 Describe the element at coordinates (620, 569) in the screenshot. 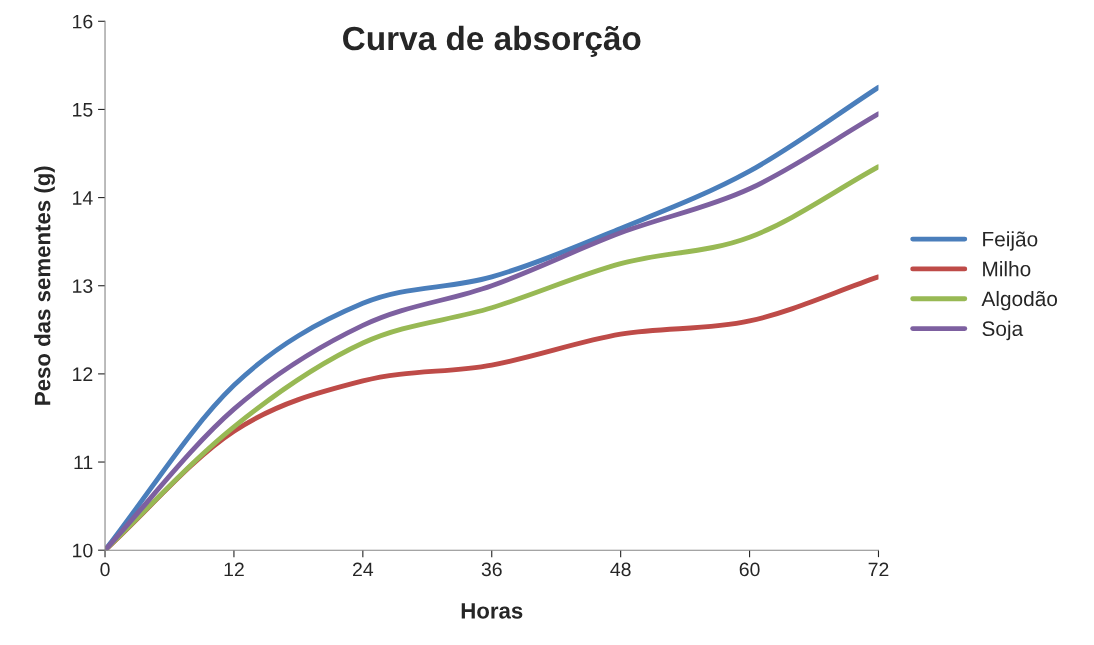

I see `x-tick-label: 48` at that location.